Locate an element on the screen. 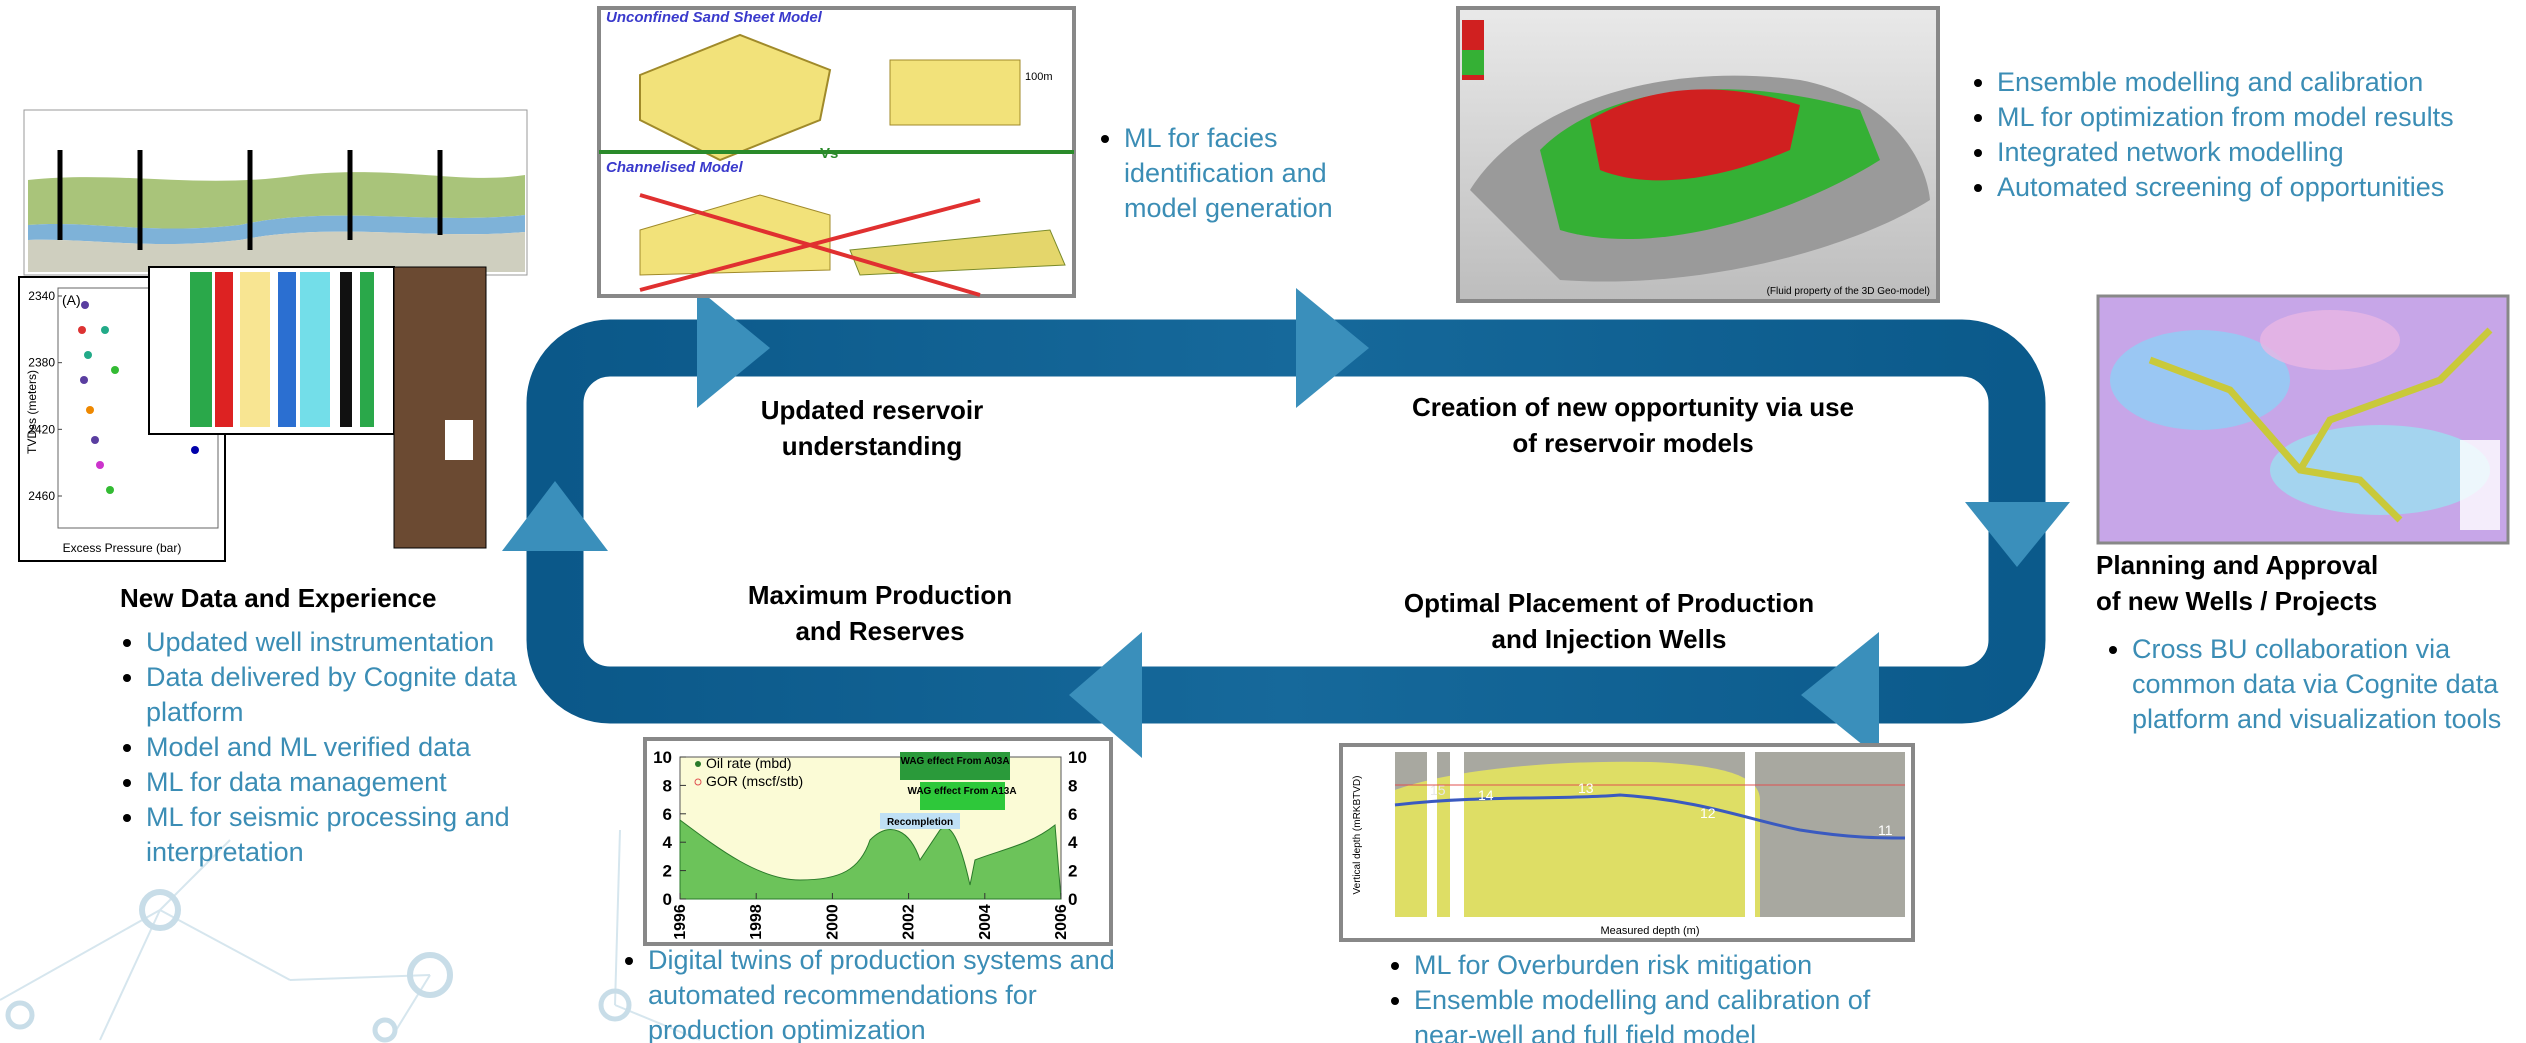 This screenshot has height=1043, width=2526. well-log-panel is located at coordinates (271, 350).